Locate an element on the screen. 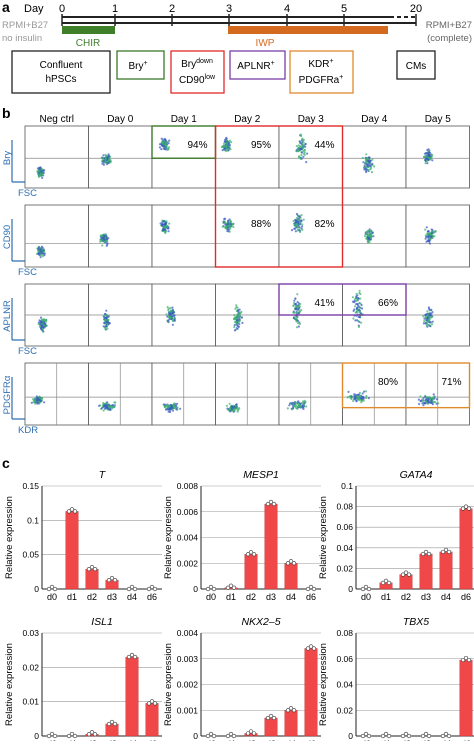 The image size is (474, 746). flow-plot is located at coordinates (120, 315).